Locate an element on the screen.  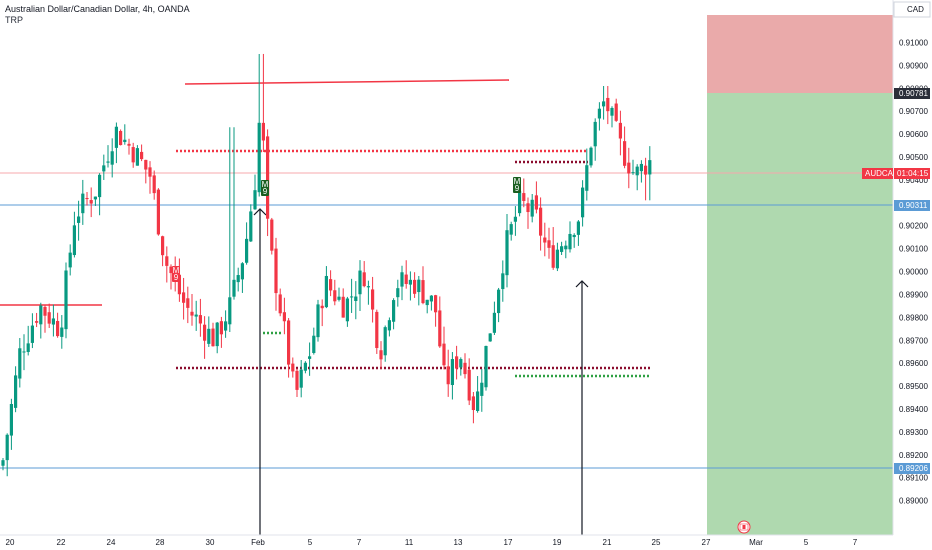
m9-marker-1: M 9 is located at coordinates (265, 188).